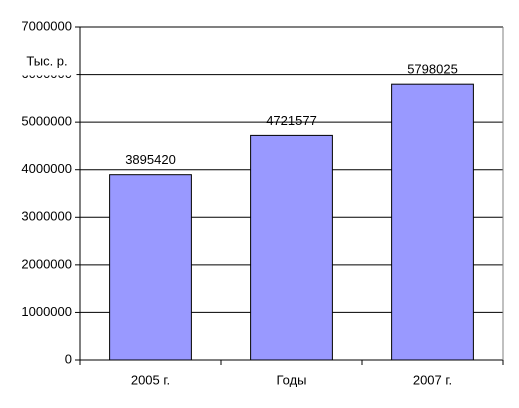 Image resolution: width=519 pixels, height=408 pixels. What do you see at coordinates (46, 168) in the screenshot?
I see `y-tick-label: 4000000` at bounding box center [46, 168].